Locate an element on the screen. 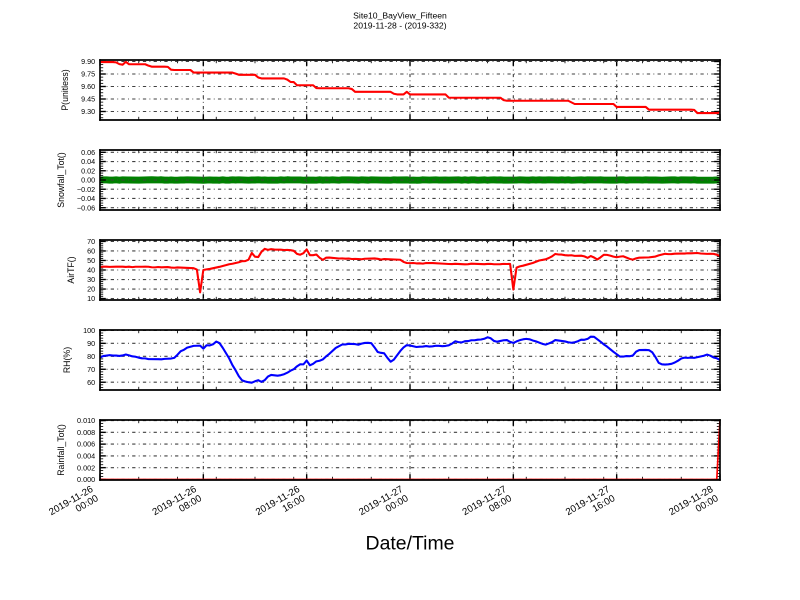 This screenshot has height=600, width=800. svg-text: 0.02 is located at coordinates (88, 170).